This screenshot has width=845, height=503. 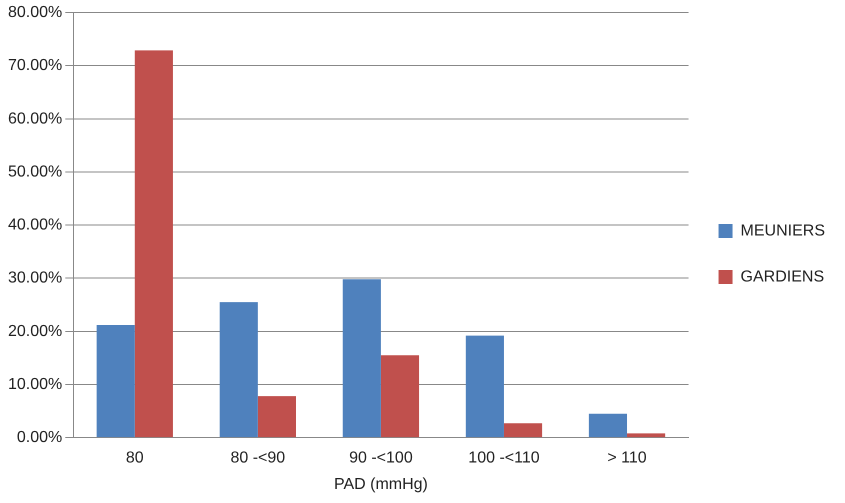 What do you see at coordinates (35, 119) in the screenshot?
I see `y-tick-label: 60.00%` at bounding box center [35, 119].